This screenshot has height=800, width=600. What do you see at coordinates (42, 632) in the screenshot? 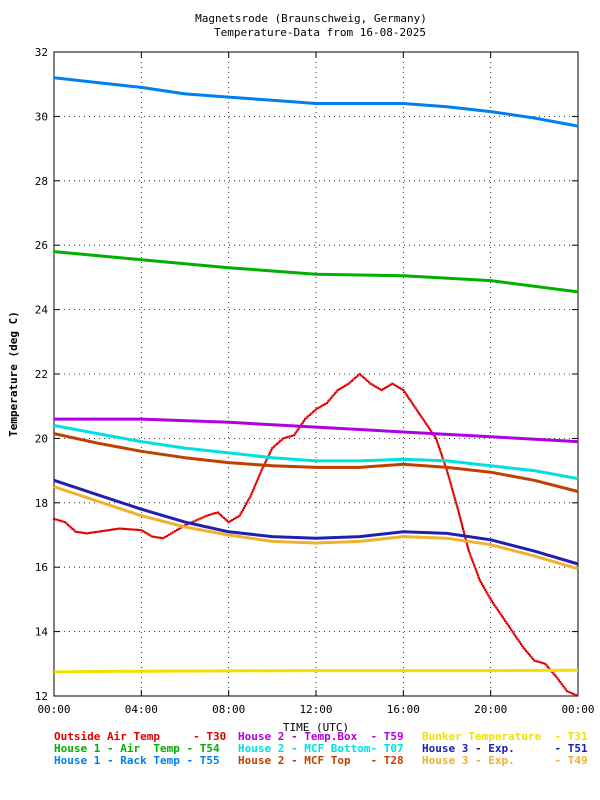
I see `y-tick-label: 14` at bounding box center [42, 632].